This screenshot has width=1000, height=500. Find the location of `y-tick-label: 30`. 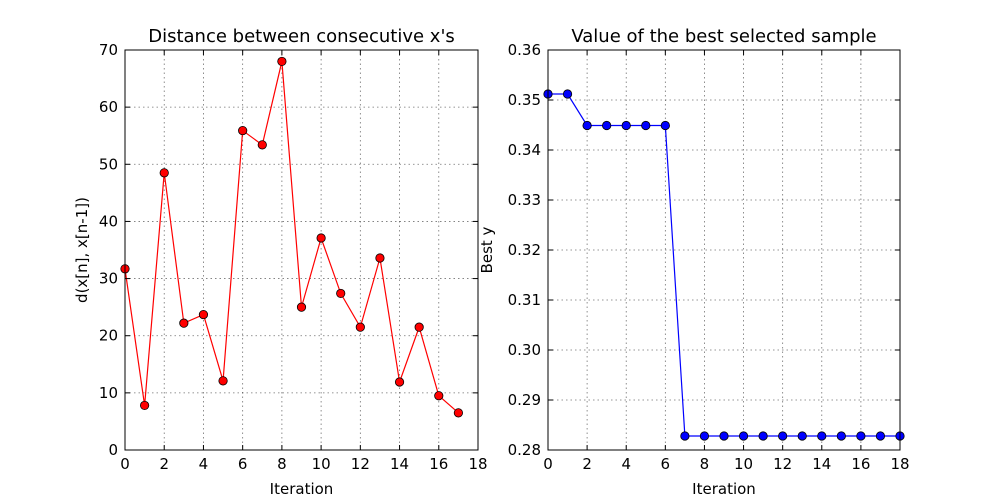

y-tick-label: 30 is located at coordinates (108, 279).